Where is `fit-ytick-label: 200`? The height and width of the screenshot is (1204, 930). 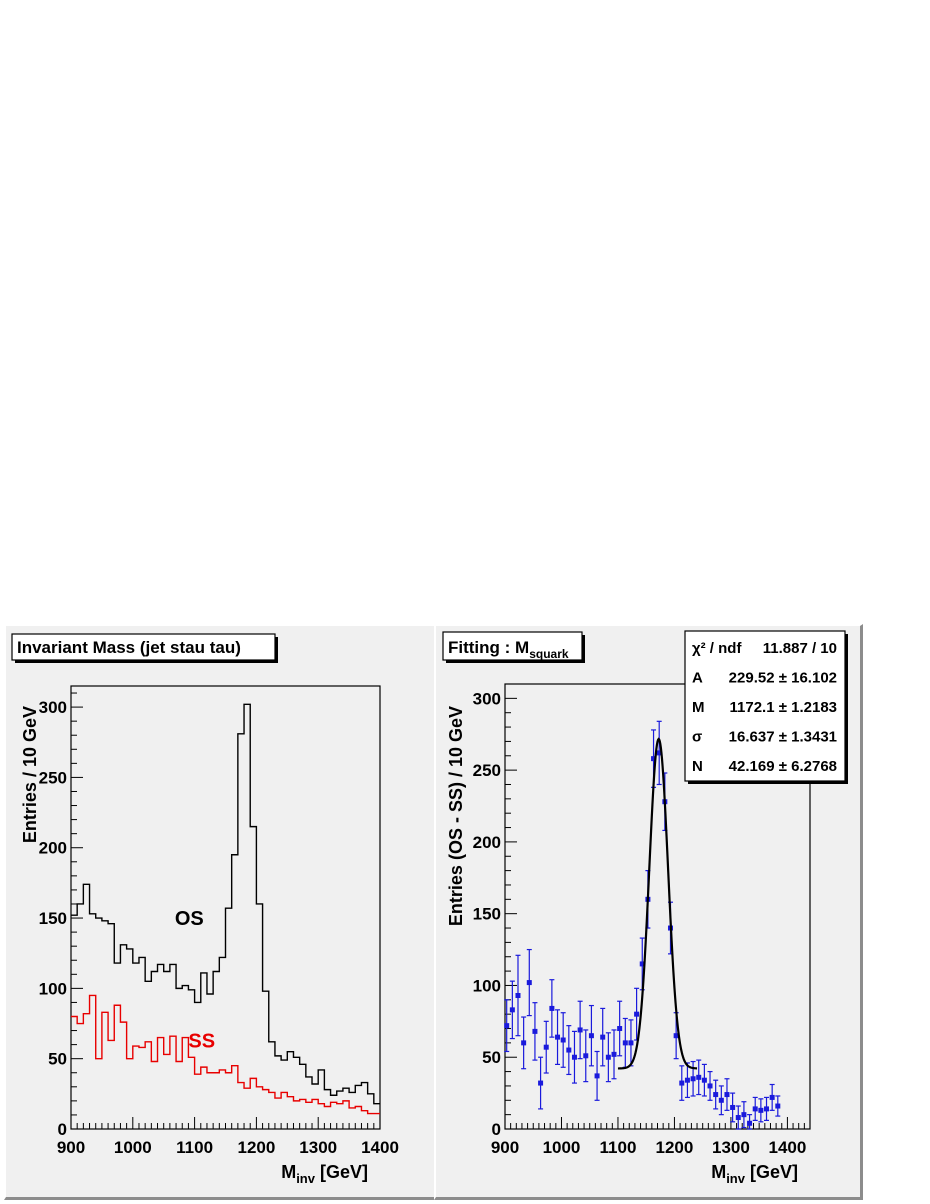 fit-ytick-label: 200 is located at coordinates (487, 842).